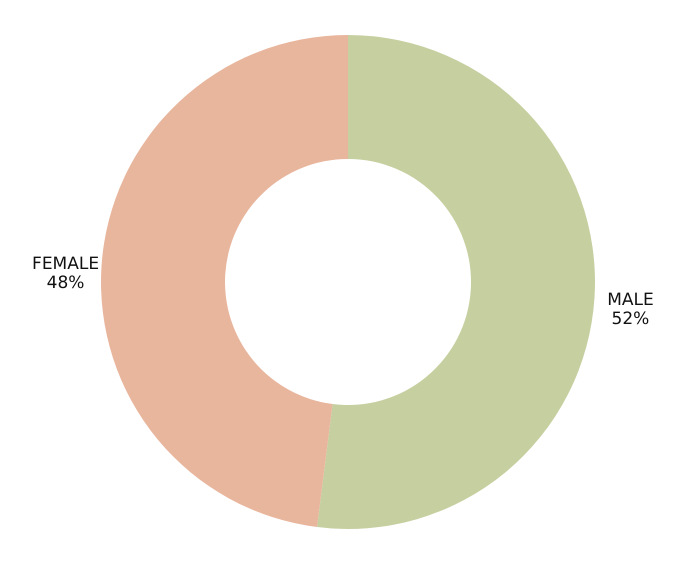 Image resolution: width=676 pixels, height=569 pixels. I want to click on slice-label: MALE, so click(630, 300).